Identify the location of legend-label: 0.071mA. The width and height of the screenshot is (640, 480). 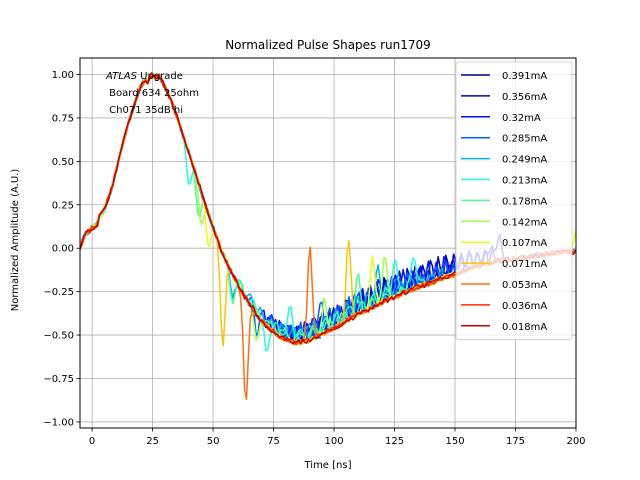
(524, 264).